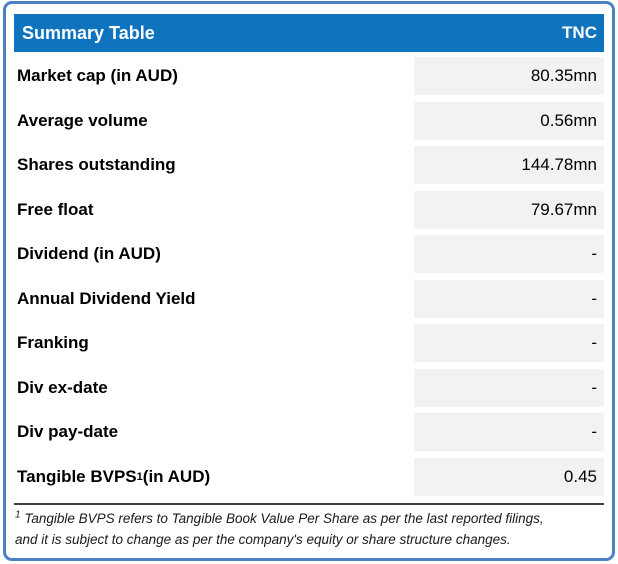 Image resolution: width=618 pixels, height=564 pixels. What do you see at coordinates (509, 476) in the screenshot?
I see `row-value-cell: 0.45` at bounding box center [509, 476].